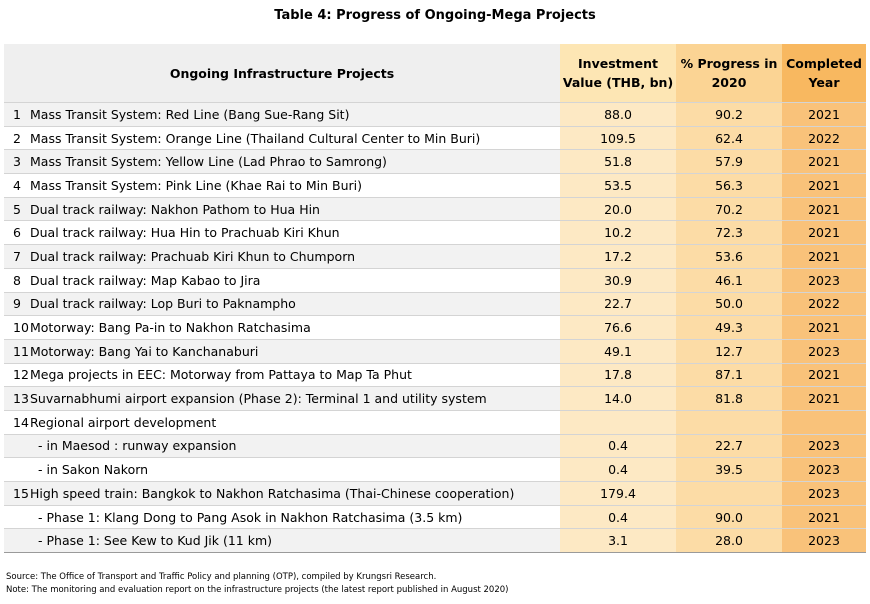  I want to click on investment-value: 88.0, so click(618, 114).